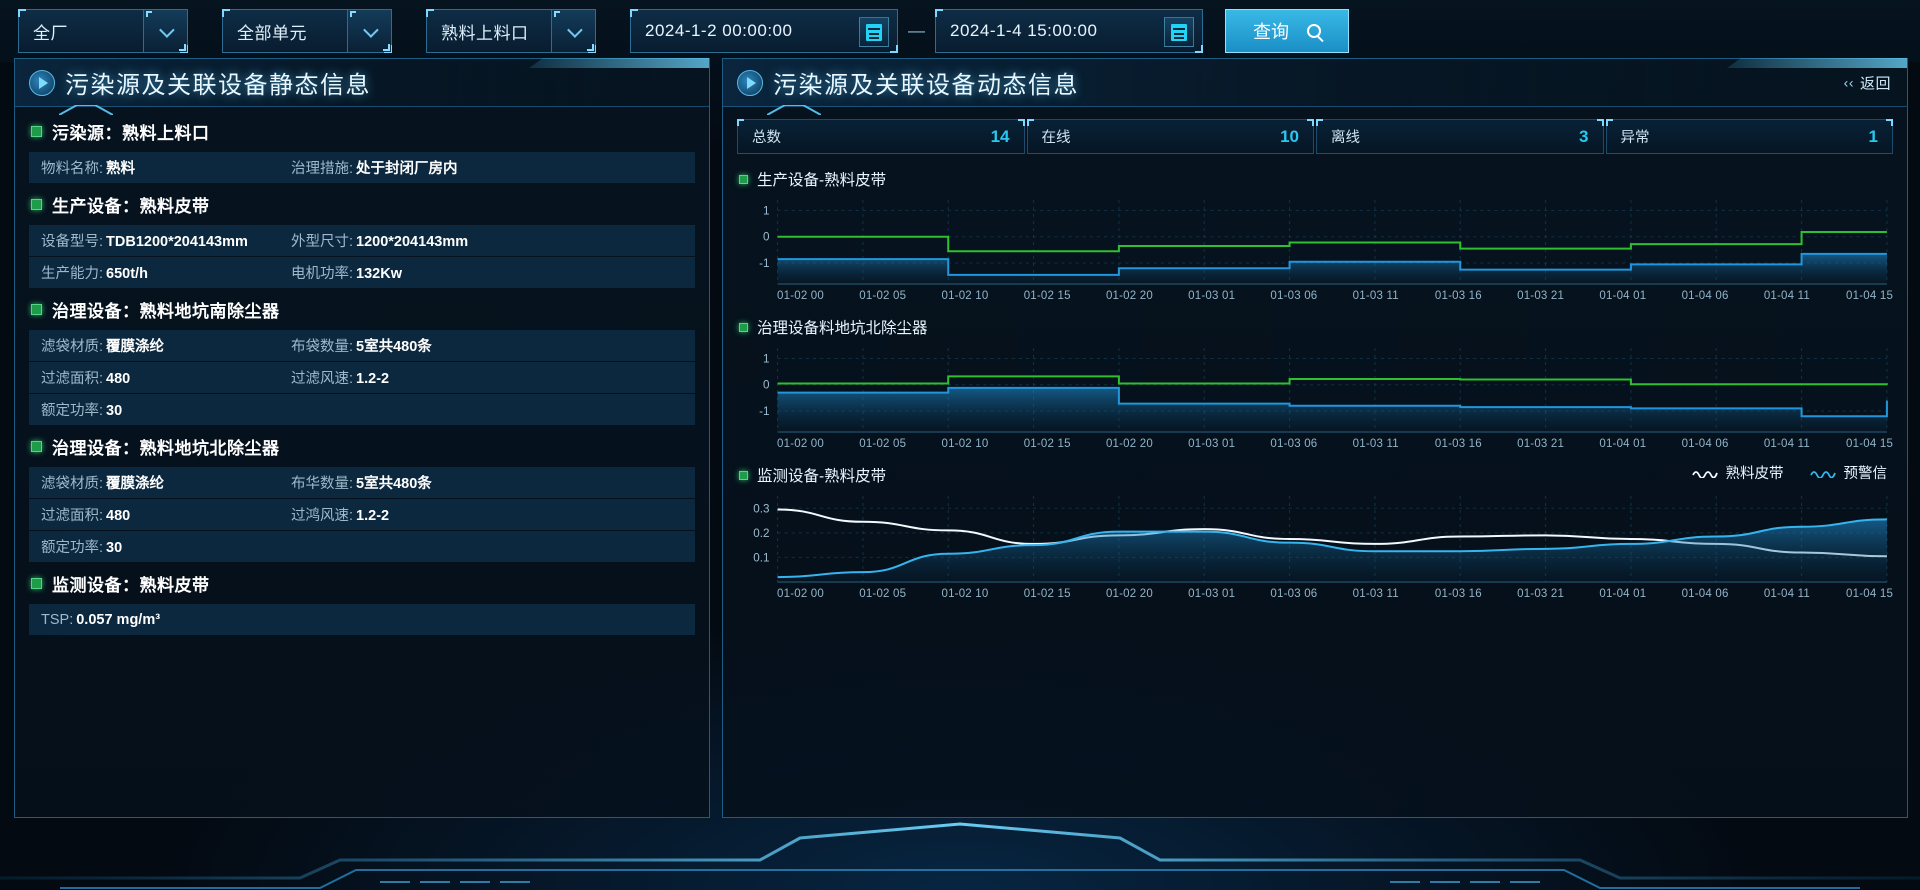 Image resolution: width=1920 pixels, height=890 pixels. Describe the element at coordinates (1315, 87) in the screenshot. I see `dynamic-info-panel-header: 污染源及关联设备动态信息 ‹‹ 返回` at that location.